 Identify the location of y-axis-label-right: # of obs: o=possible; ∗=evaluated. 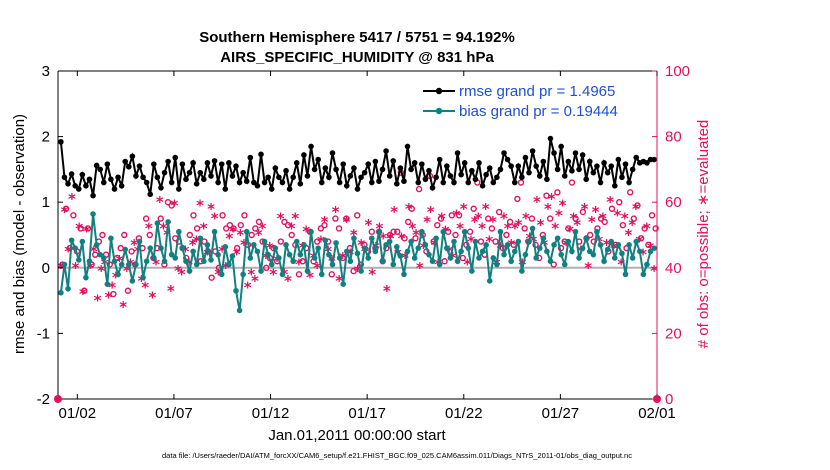
(703, 234).